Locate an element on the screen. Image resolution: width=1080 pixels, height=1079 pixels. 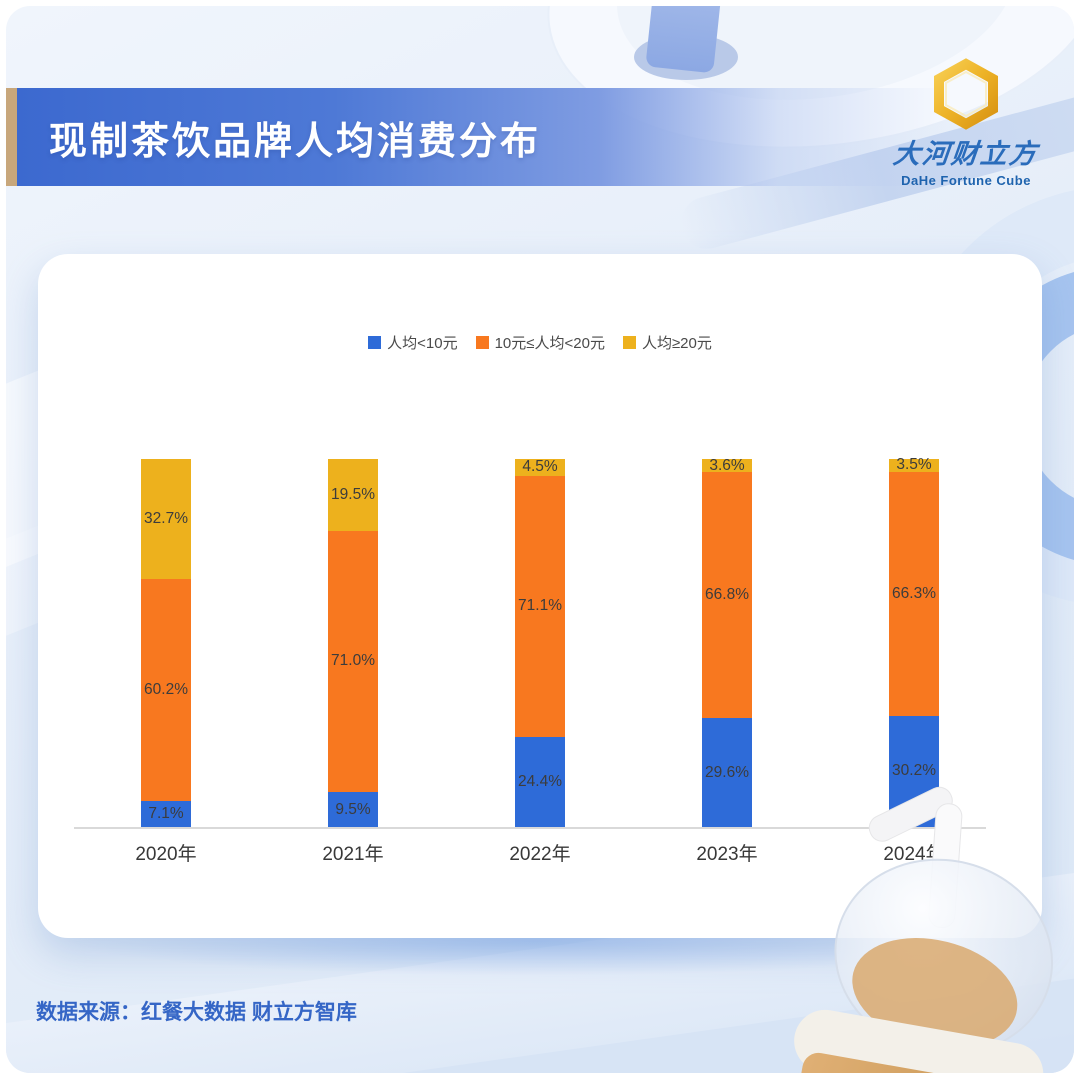
data-source-text: 数据来源：红餐大数据 财立方智库 is located at coordinates (196, 1012).